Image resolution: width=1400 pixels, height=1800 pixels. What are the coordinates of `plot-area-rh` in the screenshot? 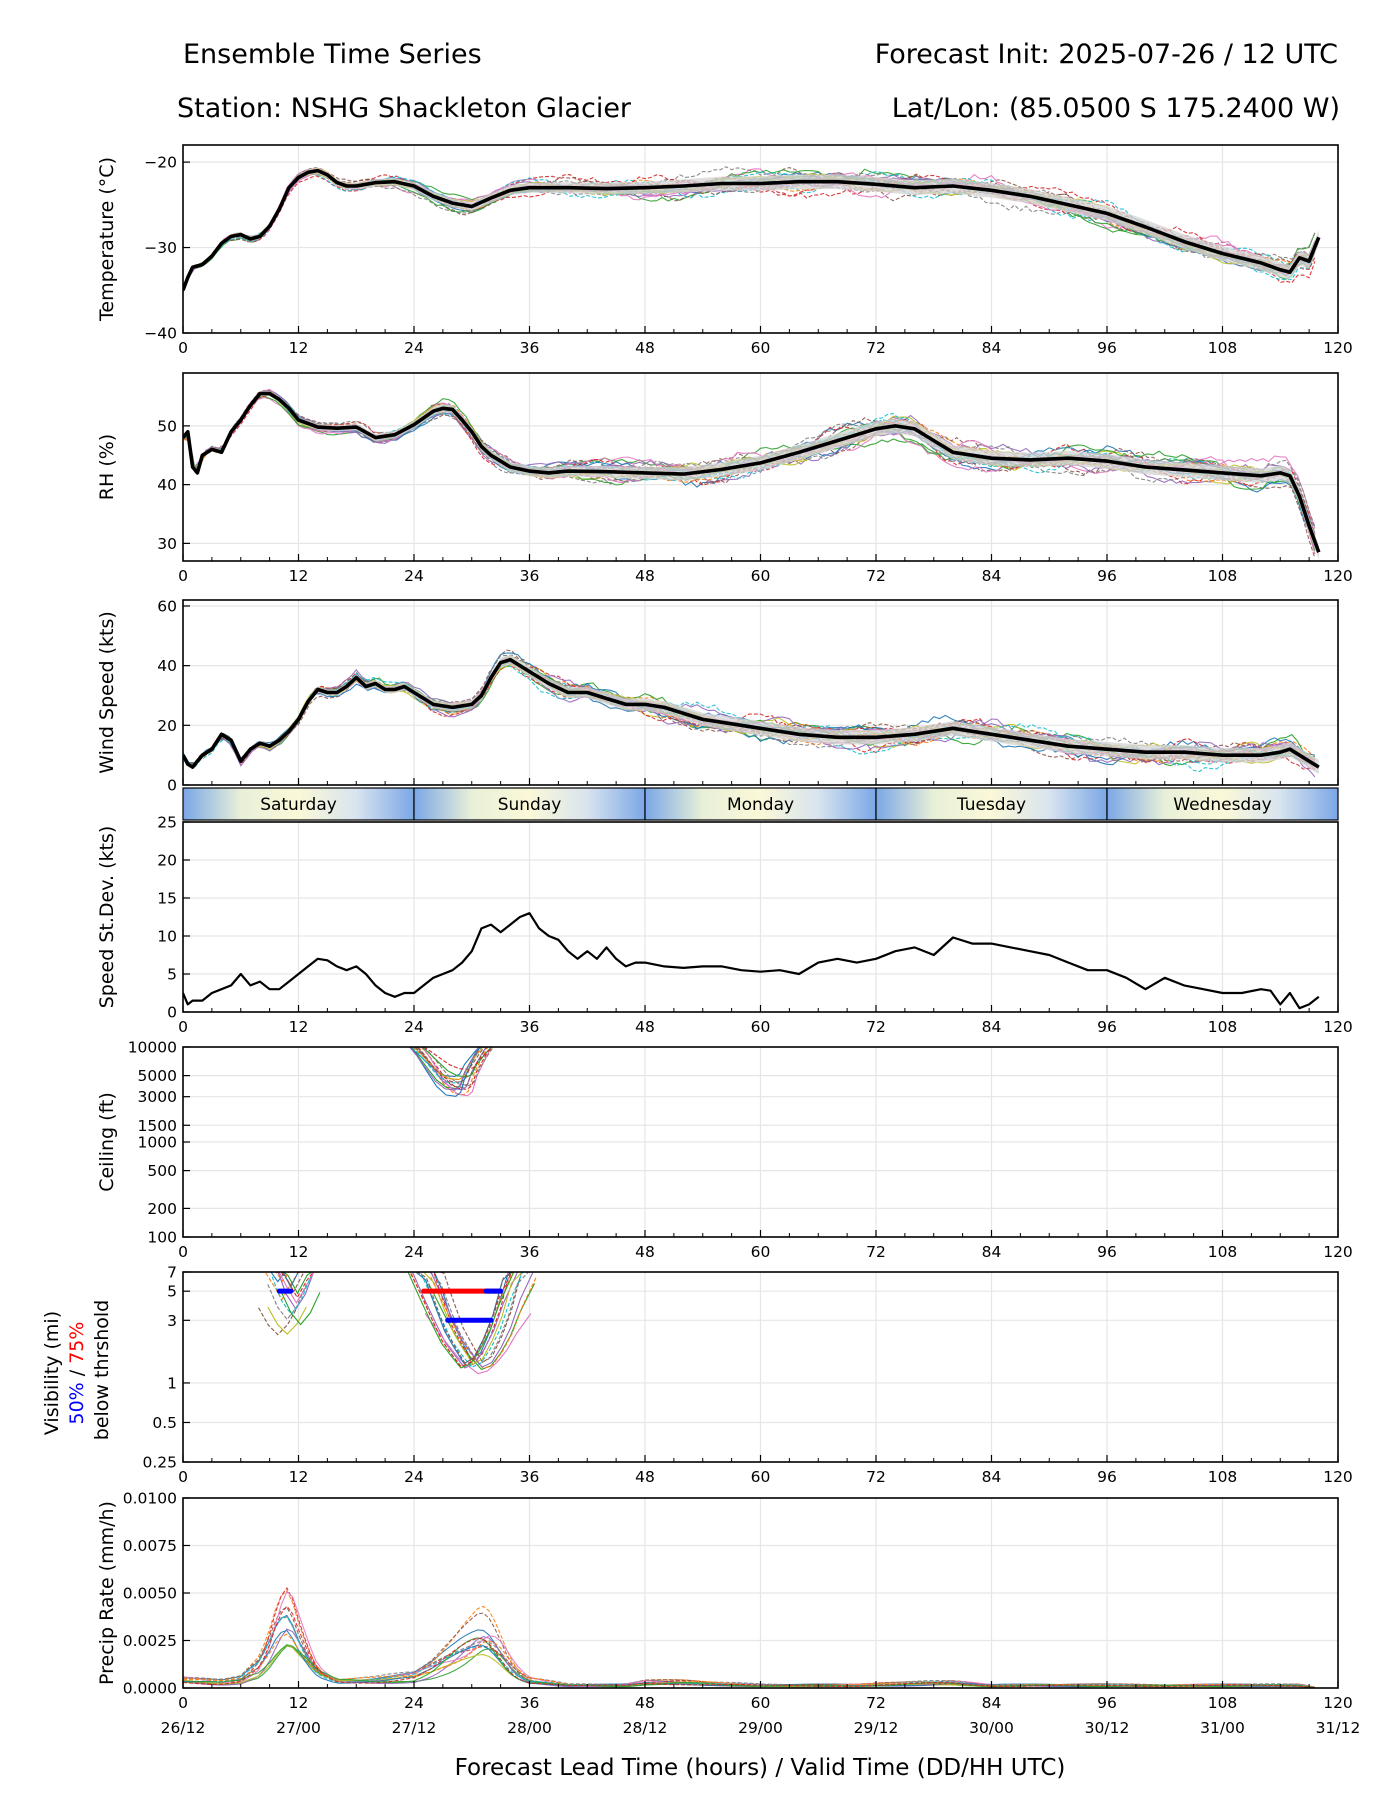 It's located at (752, 474).